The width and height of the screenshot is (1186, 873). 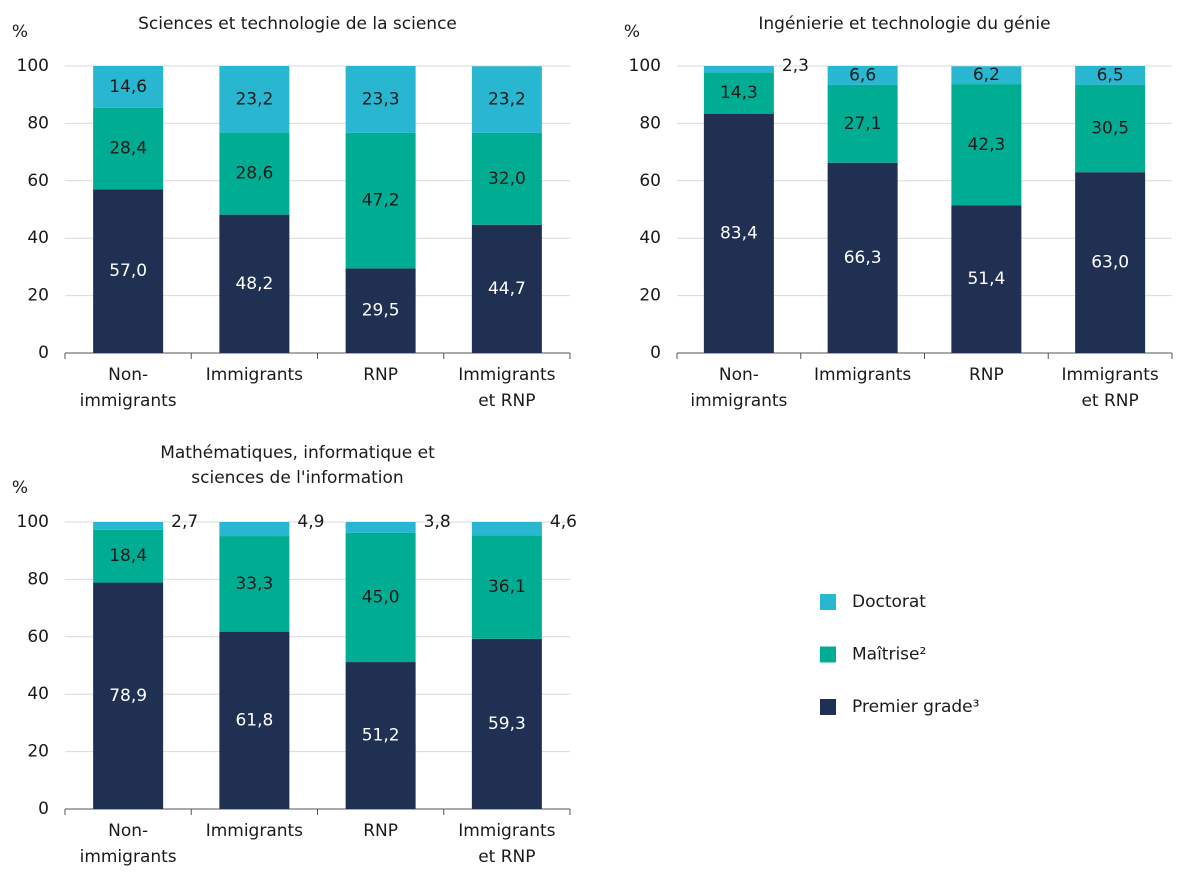 I want to click on data-label: 28,4, so click(x=128, y=149).